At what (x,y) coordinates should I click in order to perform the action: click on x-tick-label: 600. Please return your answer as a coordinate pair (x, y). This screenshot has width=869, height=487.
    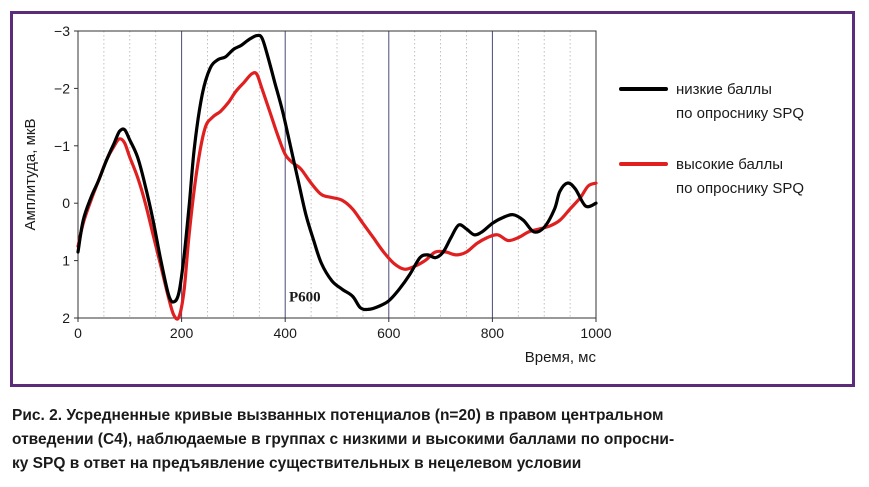
    Looking at the image, I should click on (389, 333).